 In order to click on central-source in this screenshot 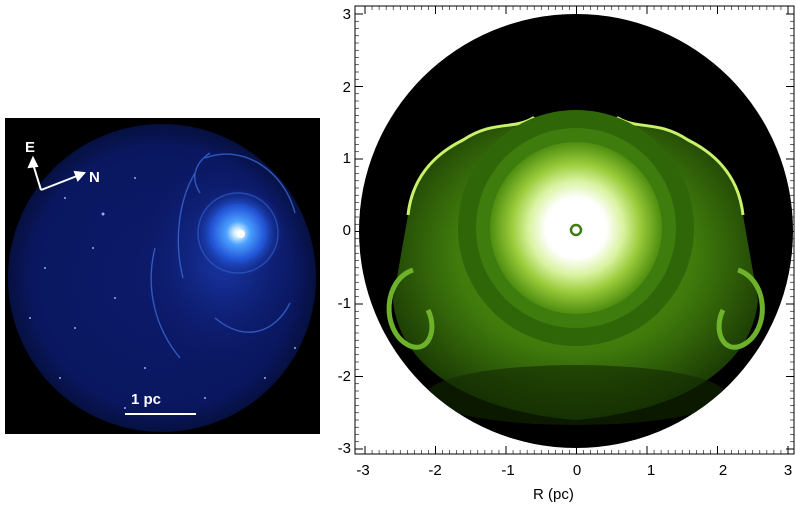, I will do `click(576, 230)`.